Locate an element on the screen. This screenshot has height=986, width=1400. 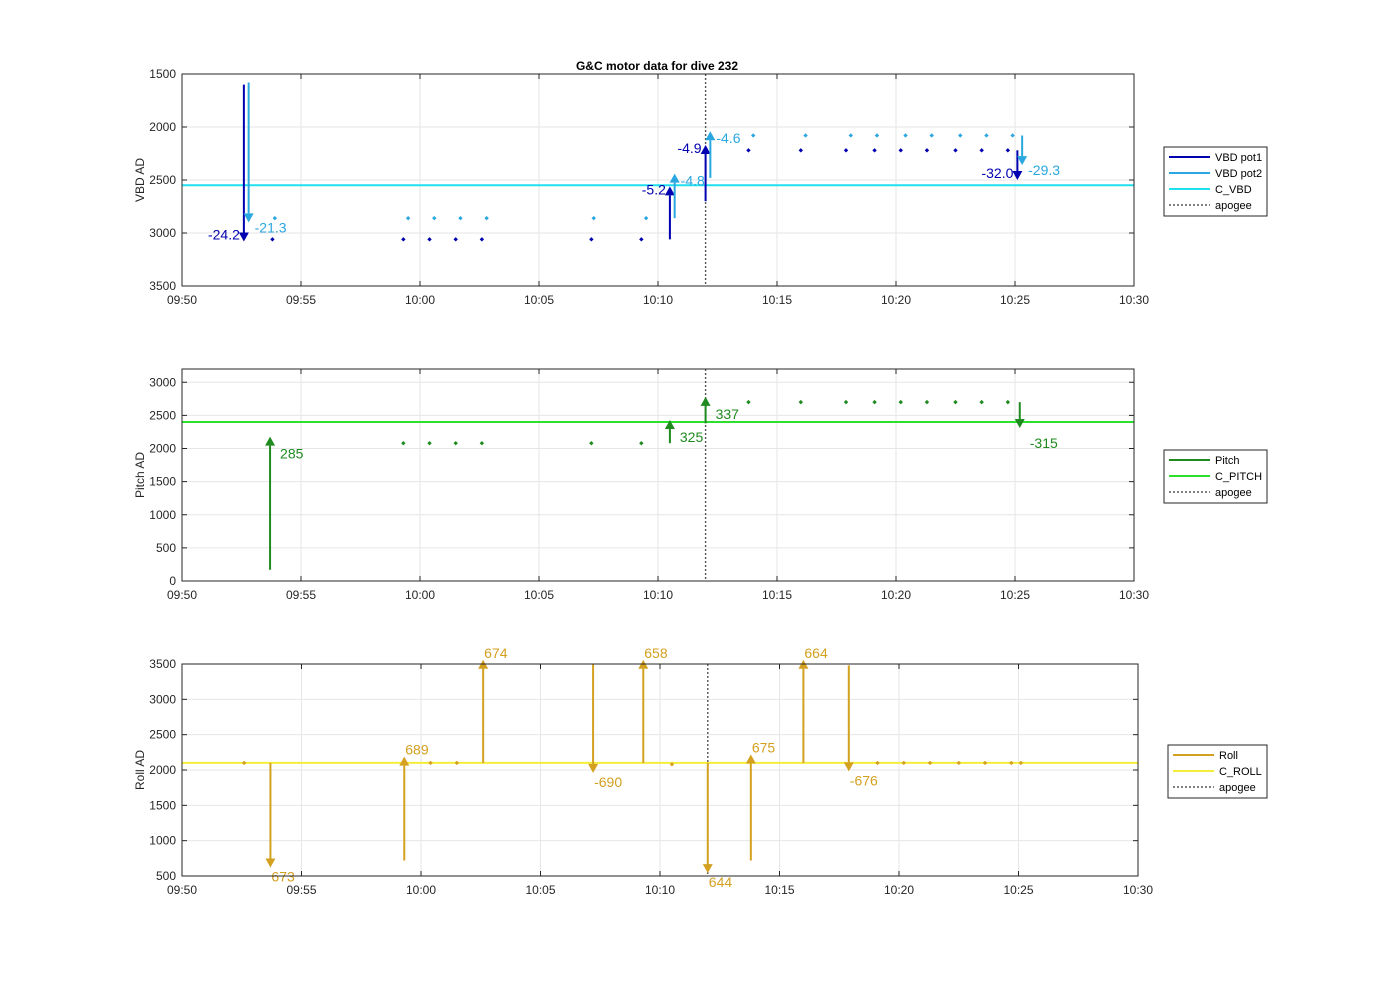
arrow-label: -315 is located at coordinates (1044, 443).